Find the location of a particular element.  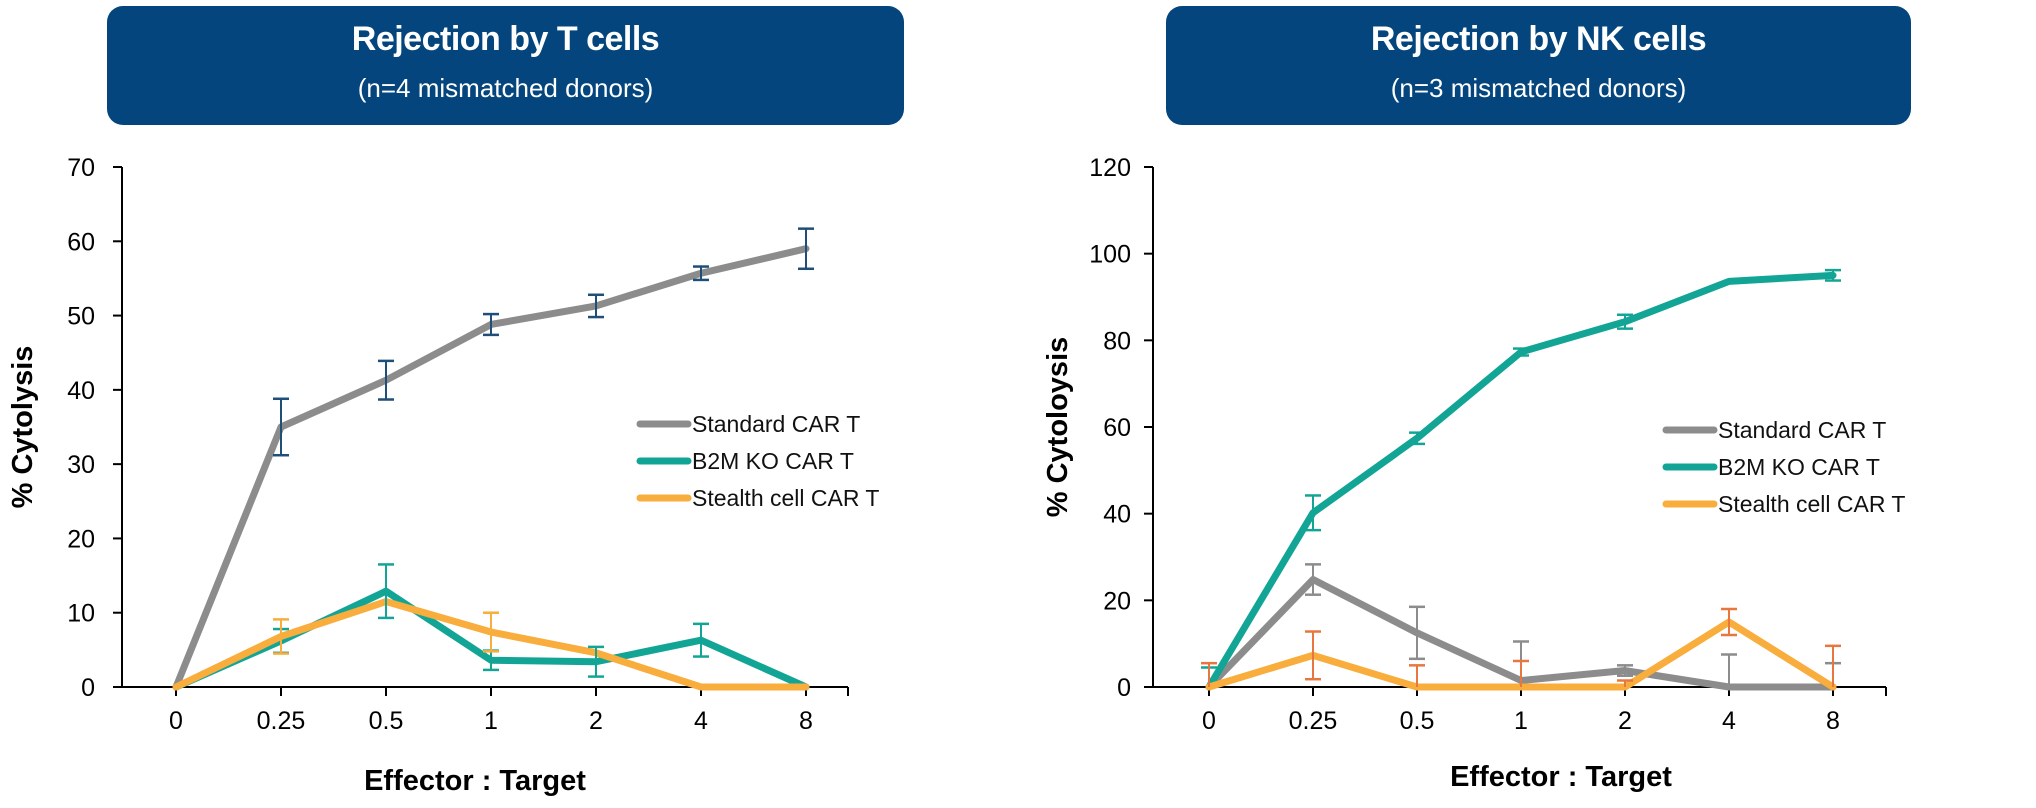

y-tick-label: 100 is located at coordinates (1110, 255).